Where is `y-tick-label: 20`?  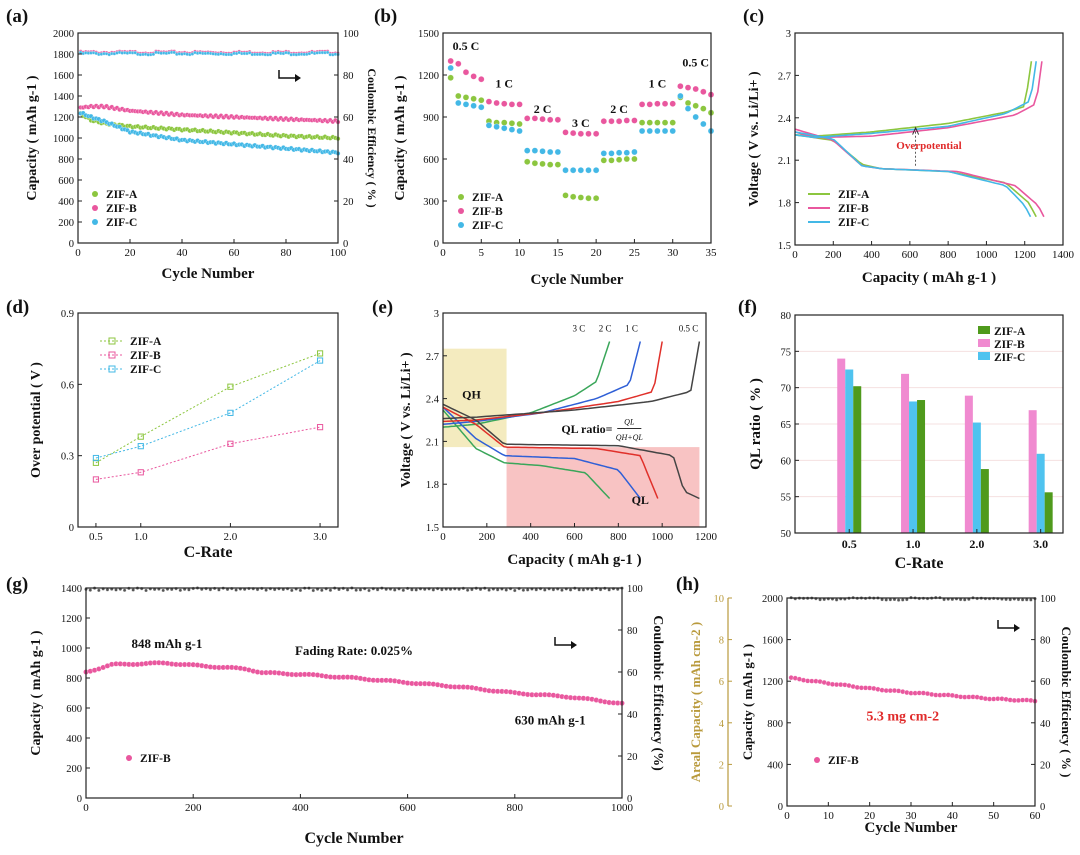
y-tick-label: 20 is located at coordinates (348, 202).